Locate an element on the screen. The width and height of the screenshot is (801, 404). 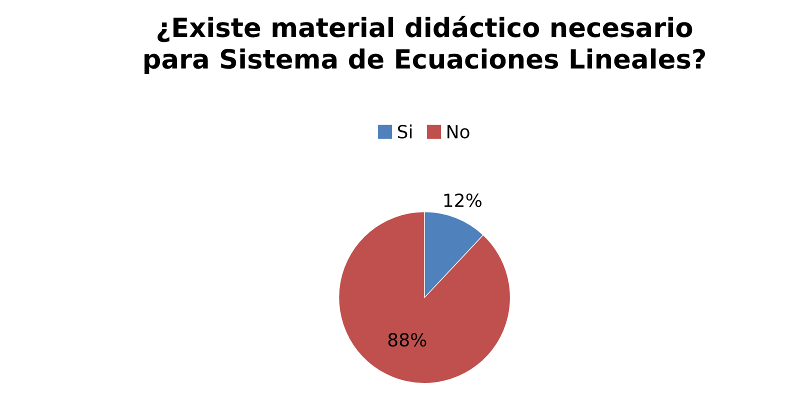
pie-slice is located at coordinates (424, 297).